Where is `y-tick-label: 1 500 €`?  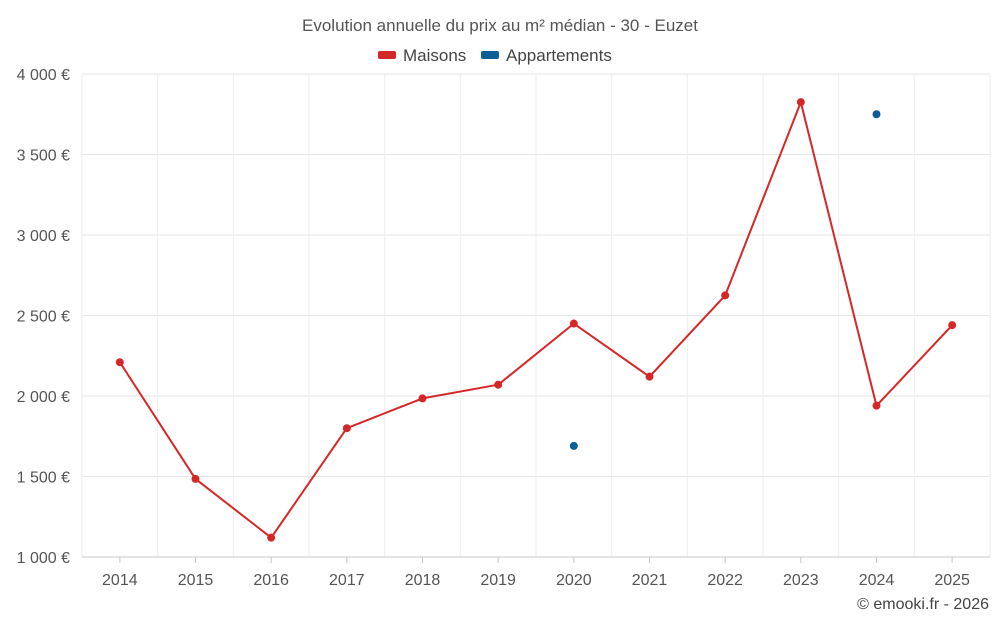 y-tick-label: 1 500 € is located at coordinates (43, 478).